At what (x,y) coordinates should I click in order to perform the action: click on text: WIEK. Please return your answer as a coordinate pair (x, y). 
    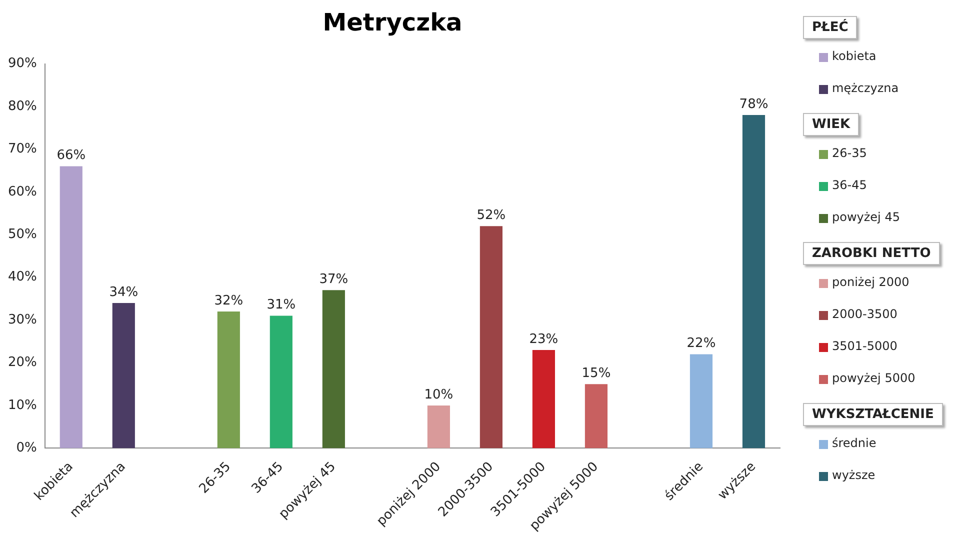
    Looking at the image, I should click on (831, 124).